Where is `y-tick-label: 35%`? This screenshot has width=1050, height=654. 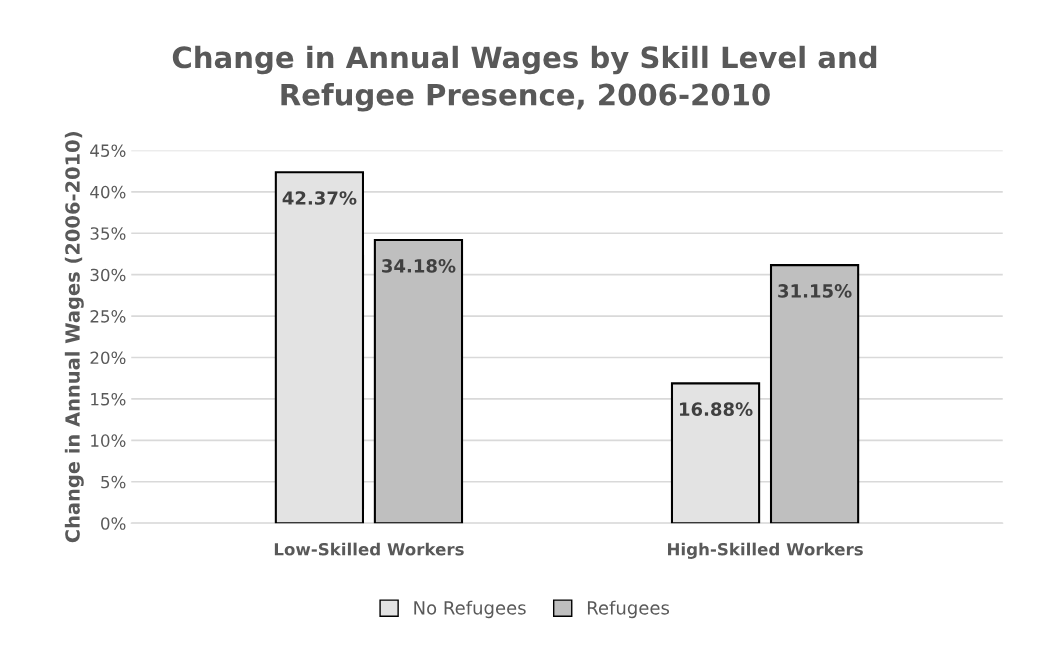 y-tick-label: 35% is located at coordinates (108, 233).